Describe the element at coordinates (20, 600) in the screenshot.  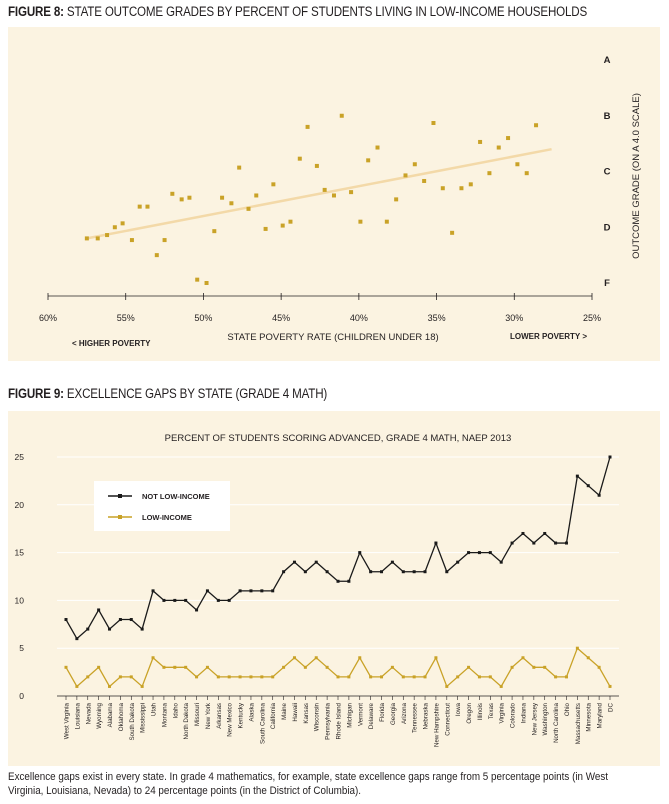
I see `y-tick-label: 10` at that location.